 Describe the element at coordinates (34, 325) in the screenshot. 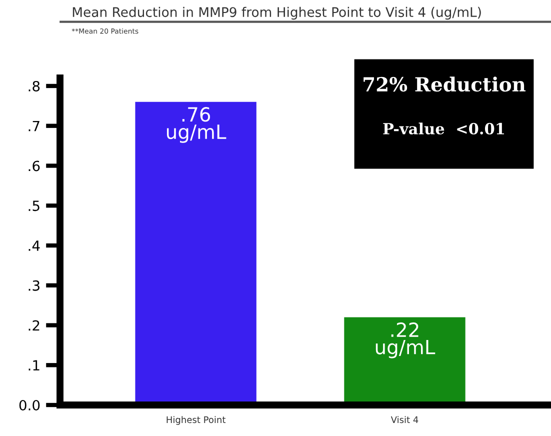

I see `y-tick-label: .2` at that location.